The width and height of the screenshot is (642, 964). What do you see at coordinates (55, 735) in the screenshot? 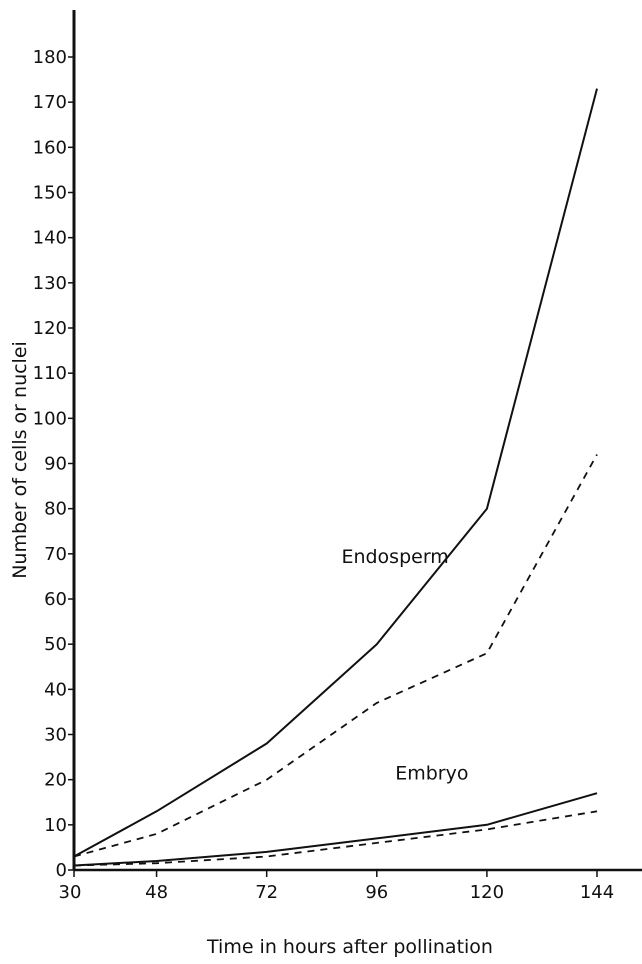
I see `y-tick-label: 30` at bounding box center [55, 735].